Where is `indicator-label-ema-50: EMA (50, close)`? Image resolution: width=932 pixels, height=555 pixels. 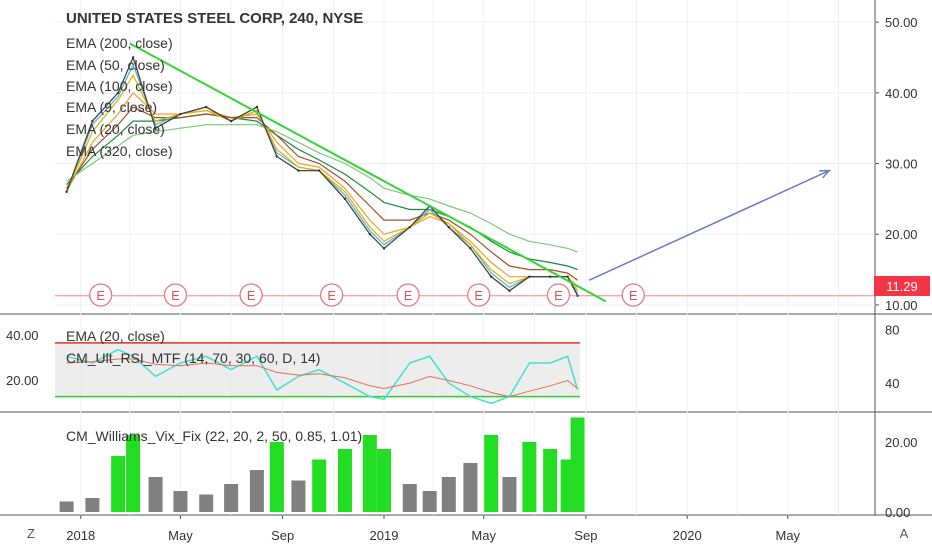
indicator-label-ema-50: EMA (50, close) is located at coordinates (115, 65).